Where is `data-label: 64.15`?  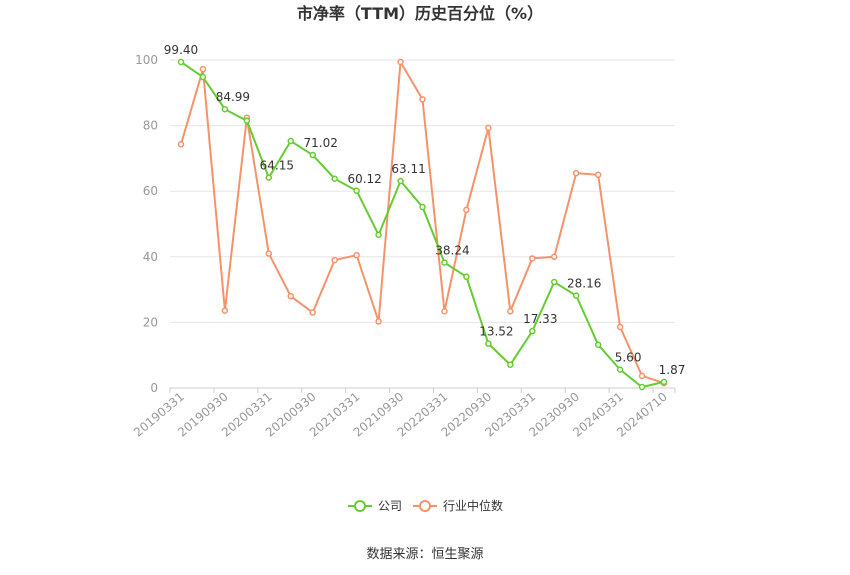 data-label: 64.15 is located at coordinates (277, 166).